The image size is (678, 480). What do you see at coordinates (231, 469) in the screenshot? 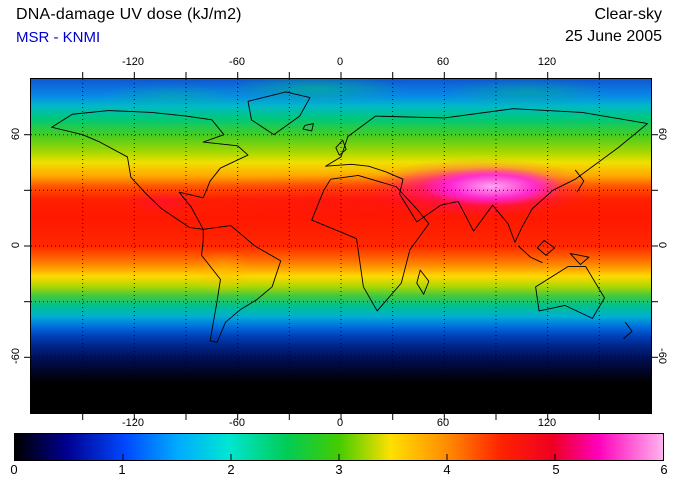
I see `colorbar-label: 2` at bounding box center [231, 469].